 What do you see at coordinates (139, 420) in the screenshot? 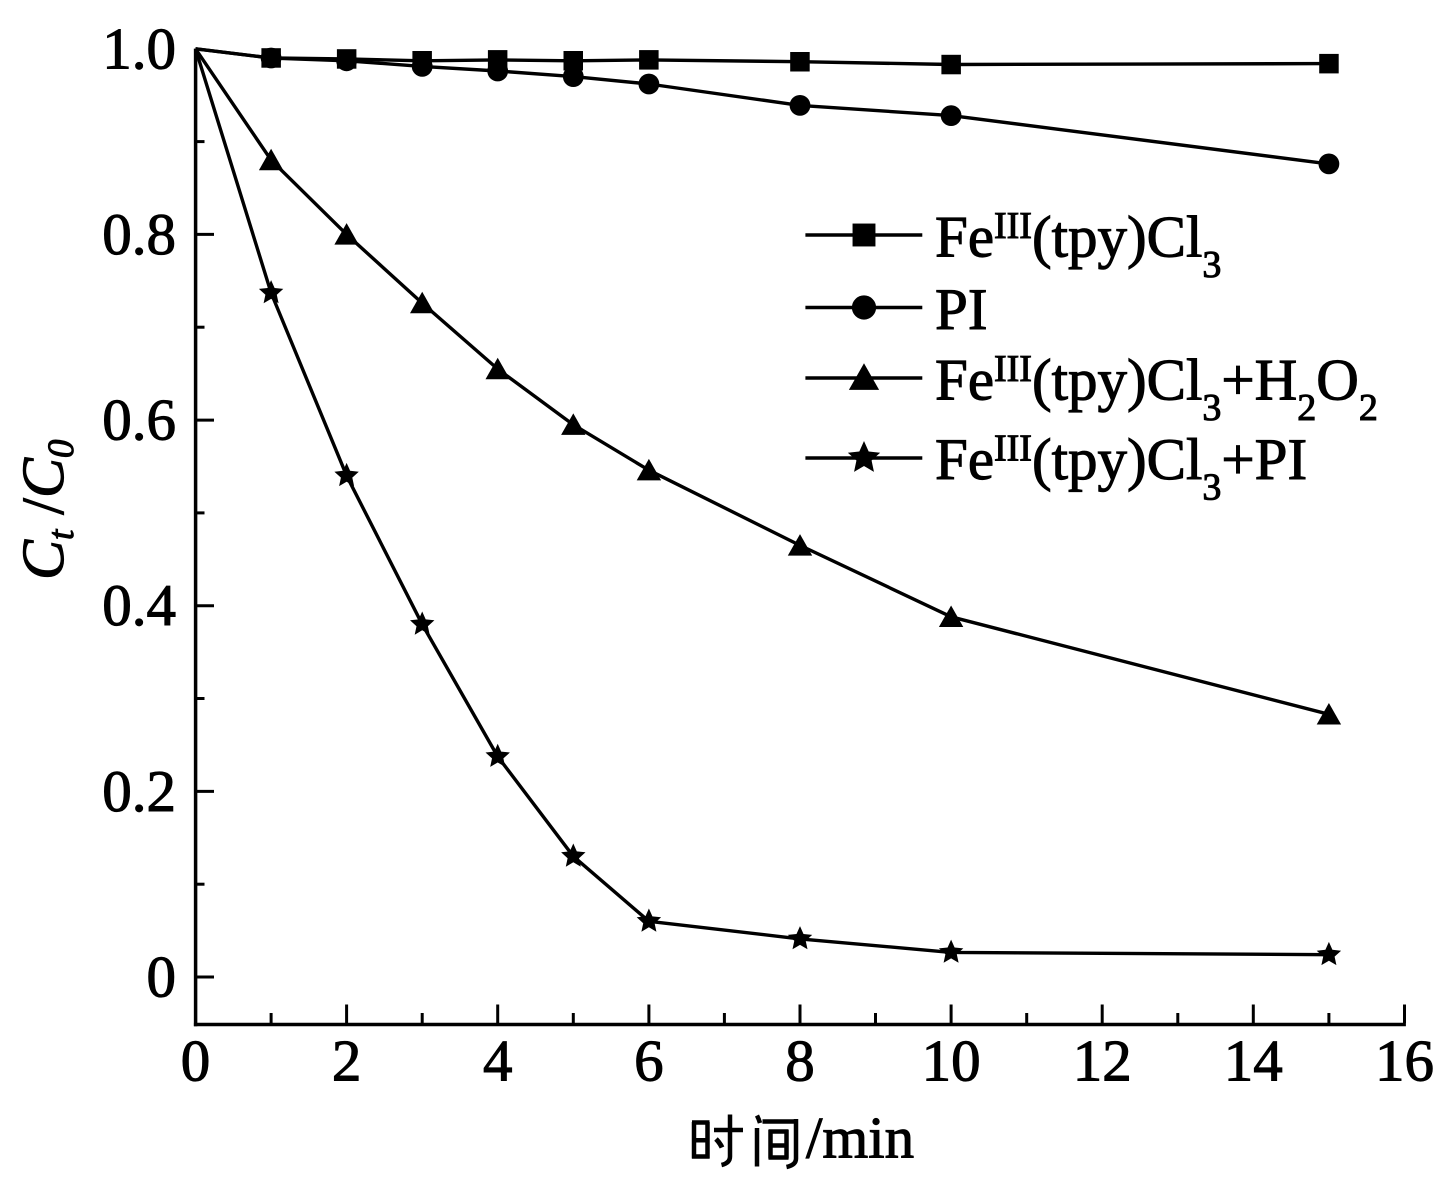
I see `svg-text: 0.6` at bounding box center [139, 420].